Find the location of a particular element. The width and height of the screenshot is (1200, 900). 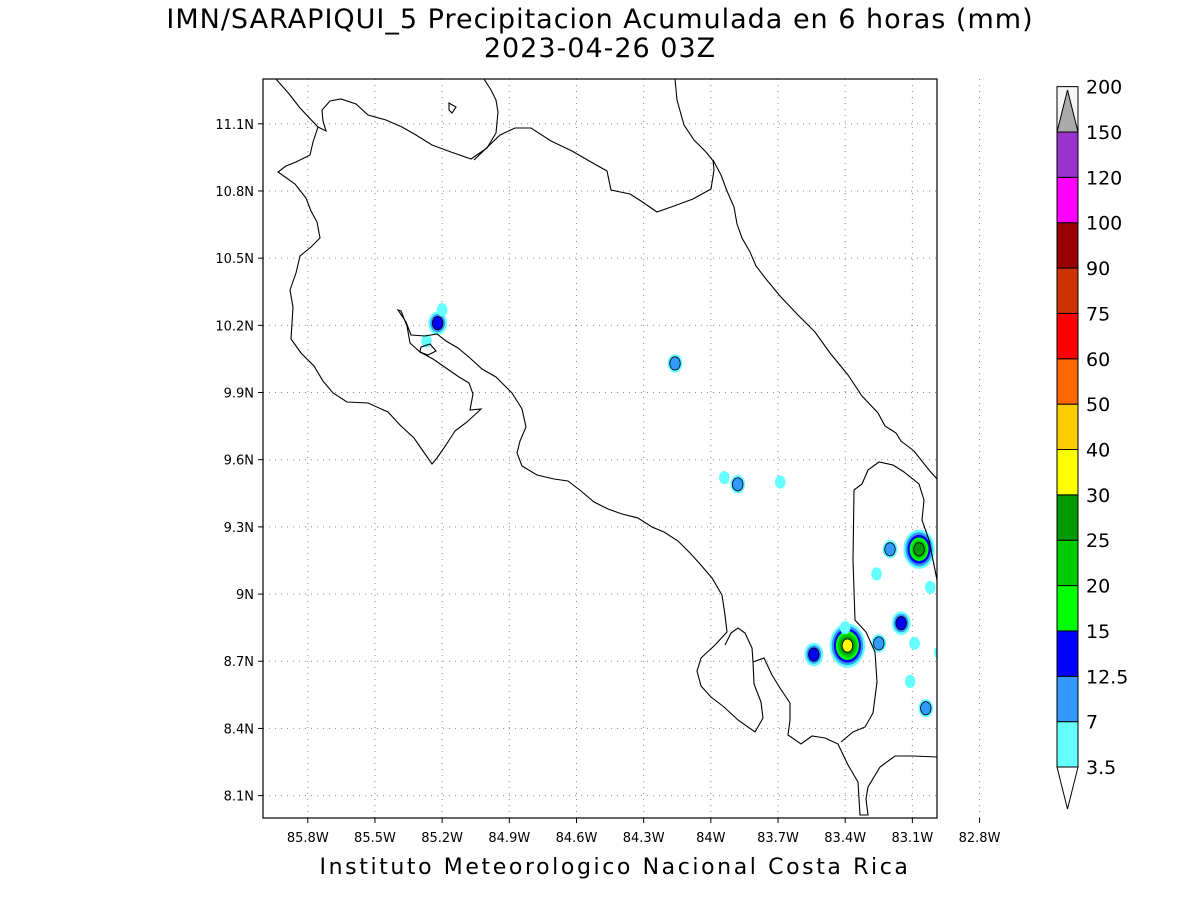

lon-tick-label: 82.8W is located at coordinates (980, 838).